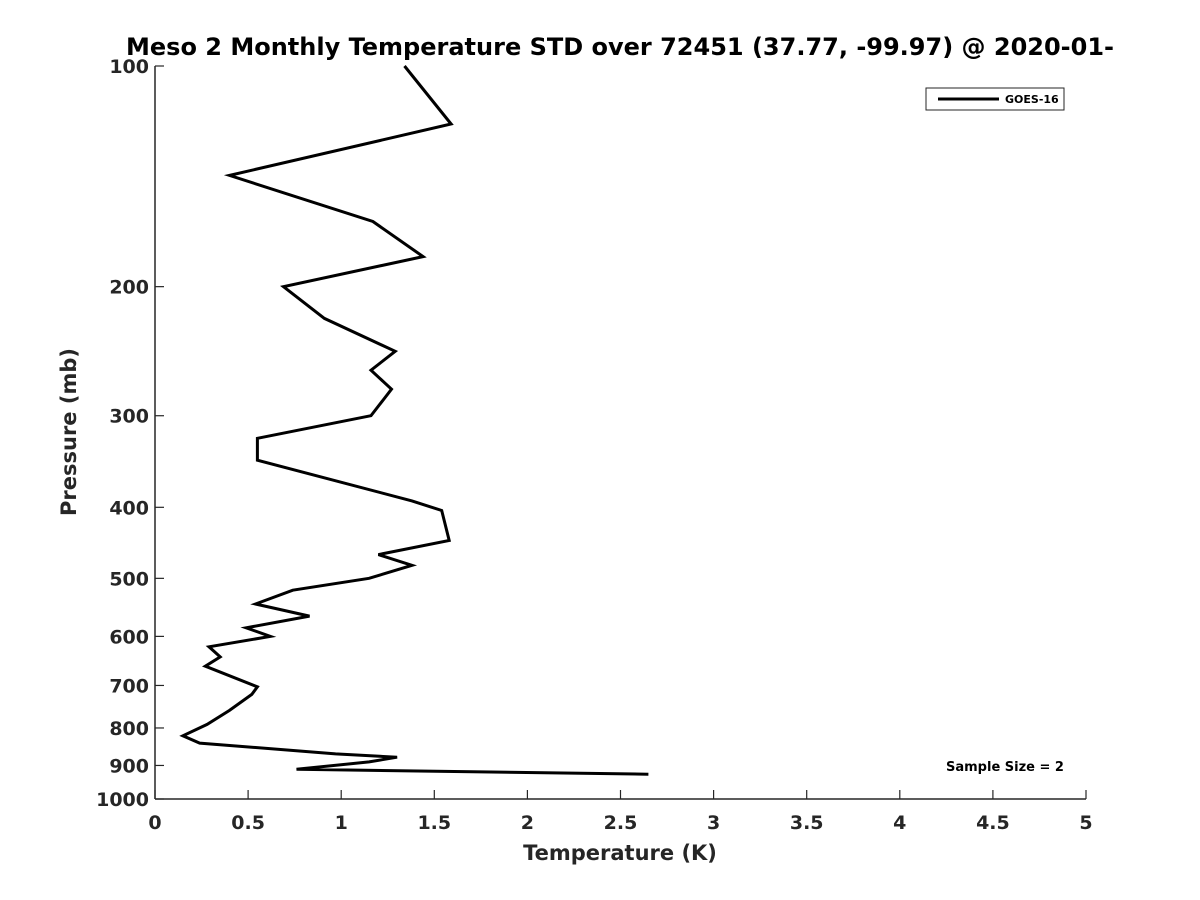 The image size is (1200, 900). I want to click on y-tick-label: 900, so click(129, 766).